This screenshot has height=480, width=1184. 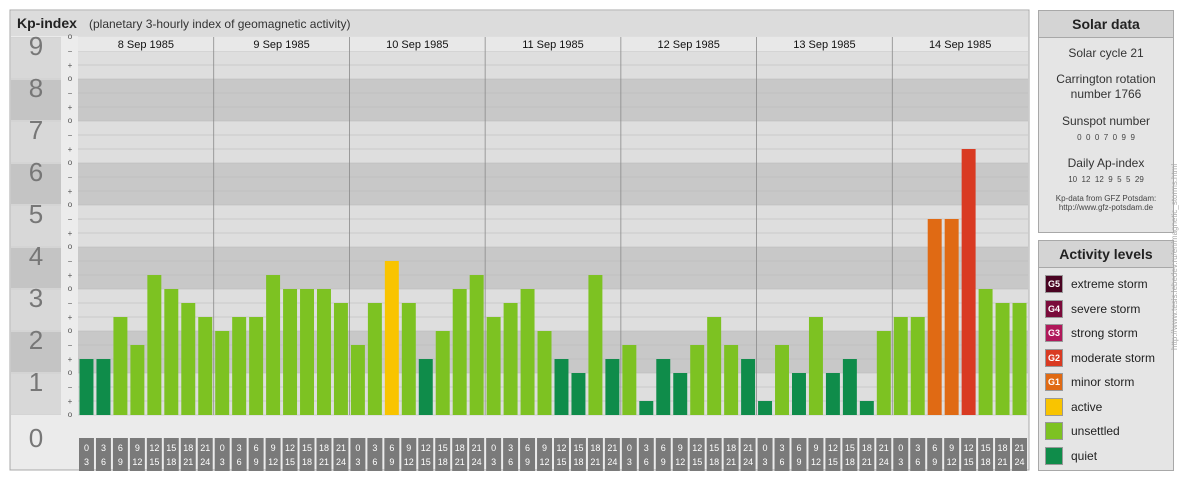 What do you see at coordinates (1106, 456) in the screenshot?
I see `activity-level-7: quiet` at bounding box center [1106, 456].